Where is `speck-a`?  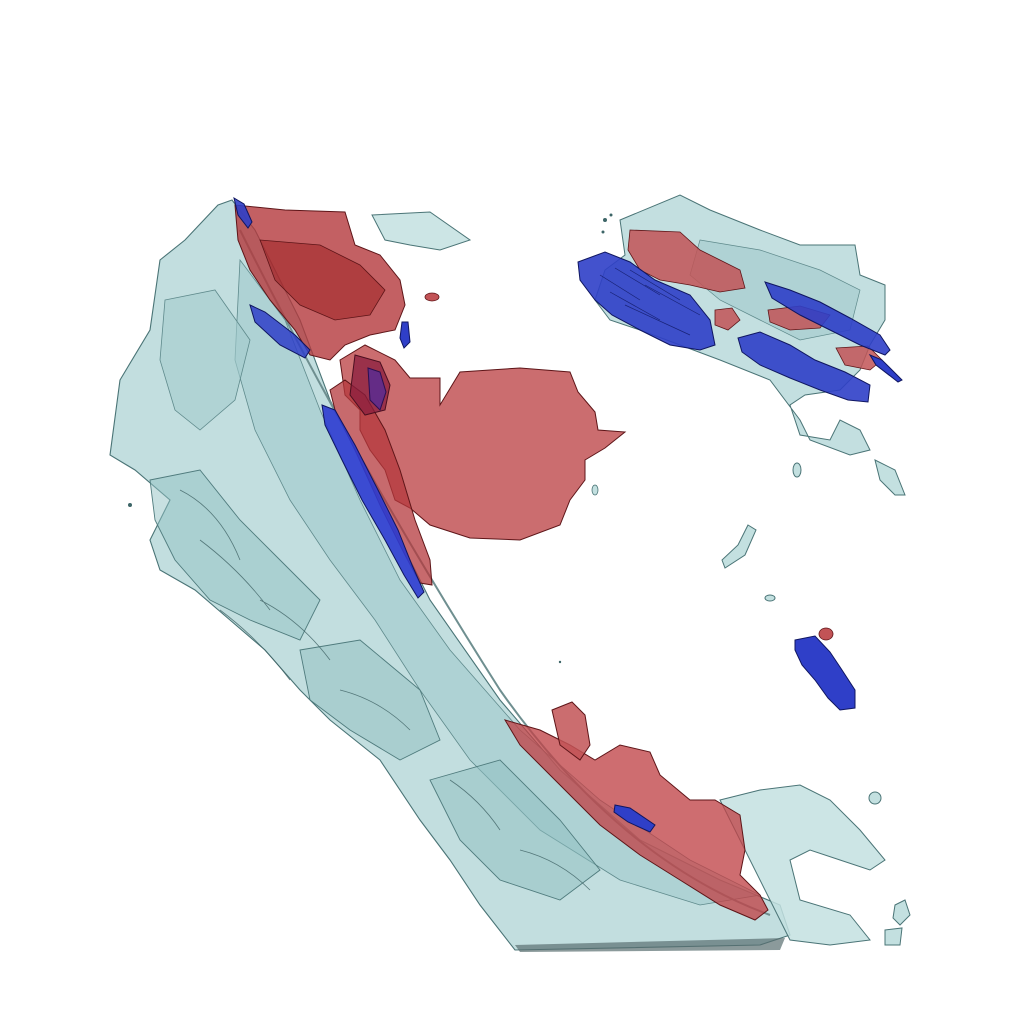
speck-a is located at coordinates (605, 220).